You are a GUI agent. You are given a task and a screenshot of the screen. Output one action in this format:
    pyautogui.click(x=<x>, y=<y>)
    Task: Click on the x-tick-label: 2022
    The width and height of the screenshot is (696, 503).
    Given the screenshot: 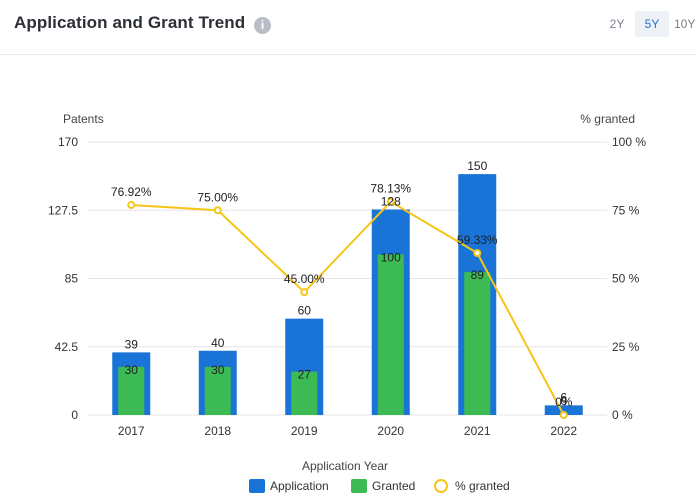 What is the action you would take?
    pyautogui.click(x=563, y=431)
    